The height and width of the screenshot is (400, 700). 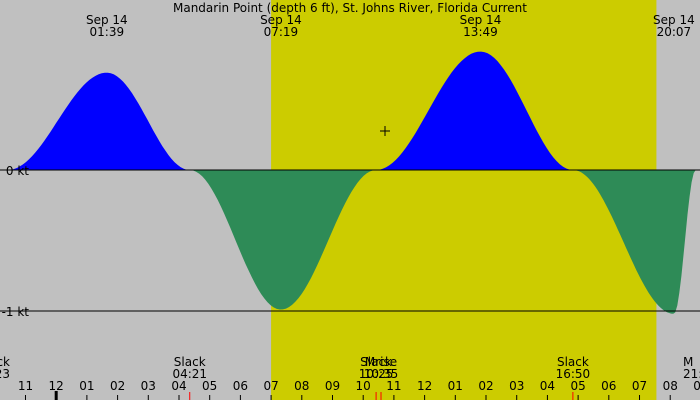 What do you see at coordinates (16, 241) in the screenshot?
I see `y-axis-labels: 0 kt -1 kt` at bounding box center [16, 241].